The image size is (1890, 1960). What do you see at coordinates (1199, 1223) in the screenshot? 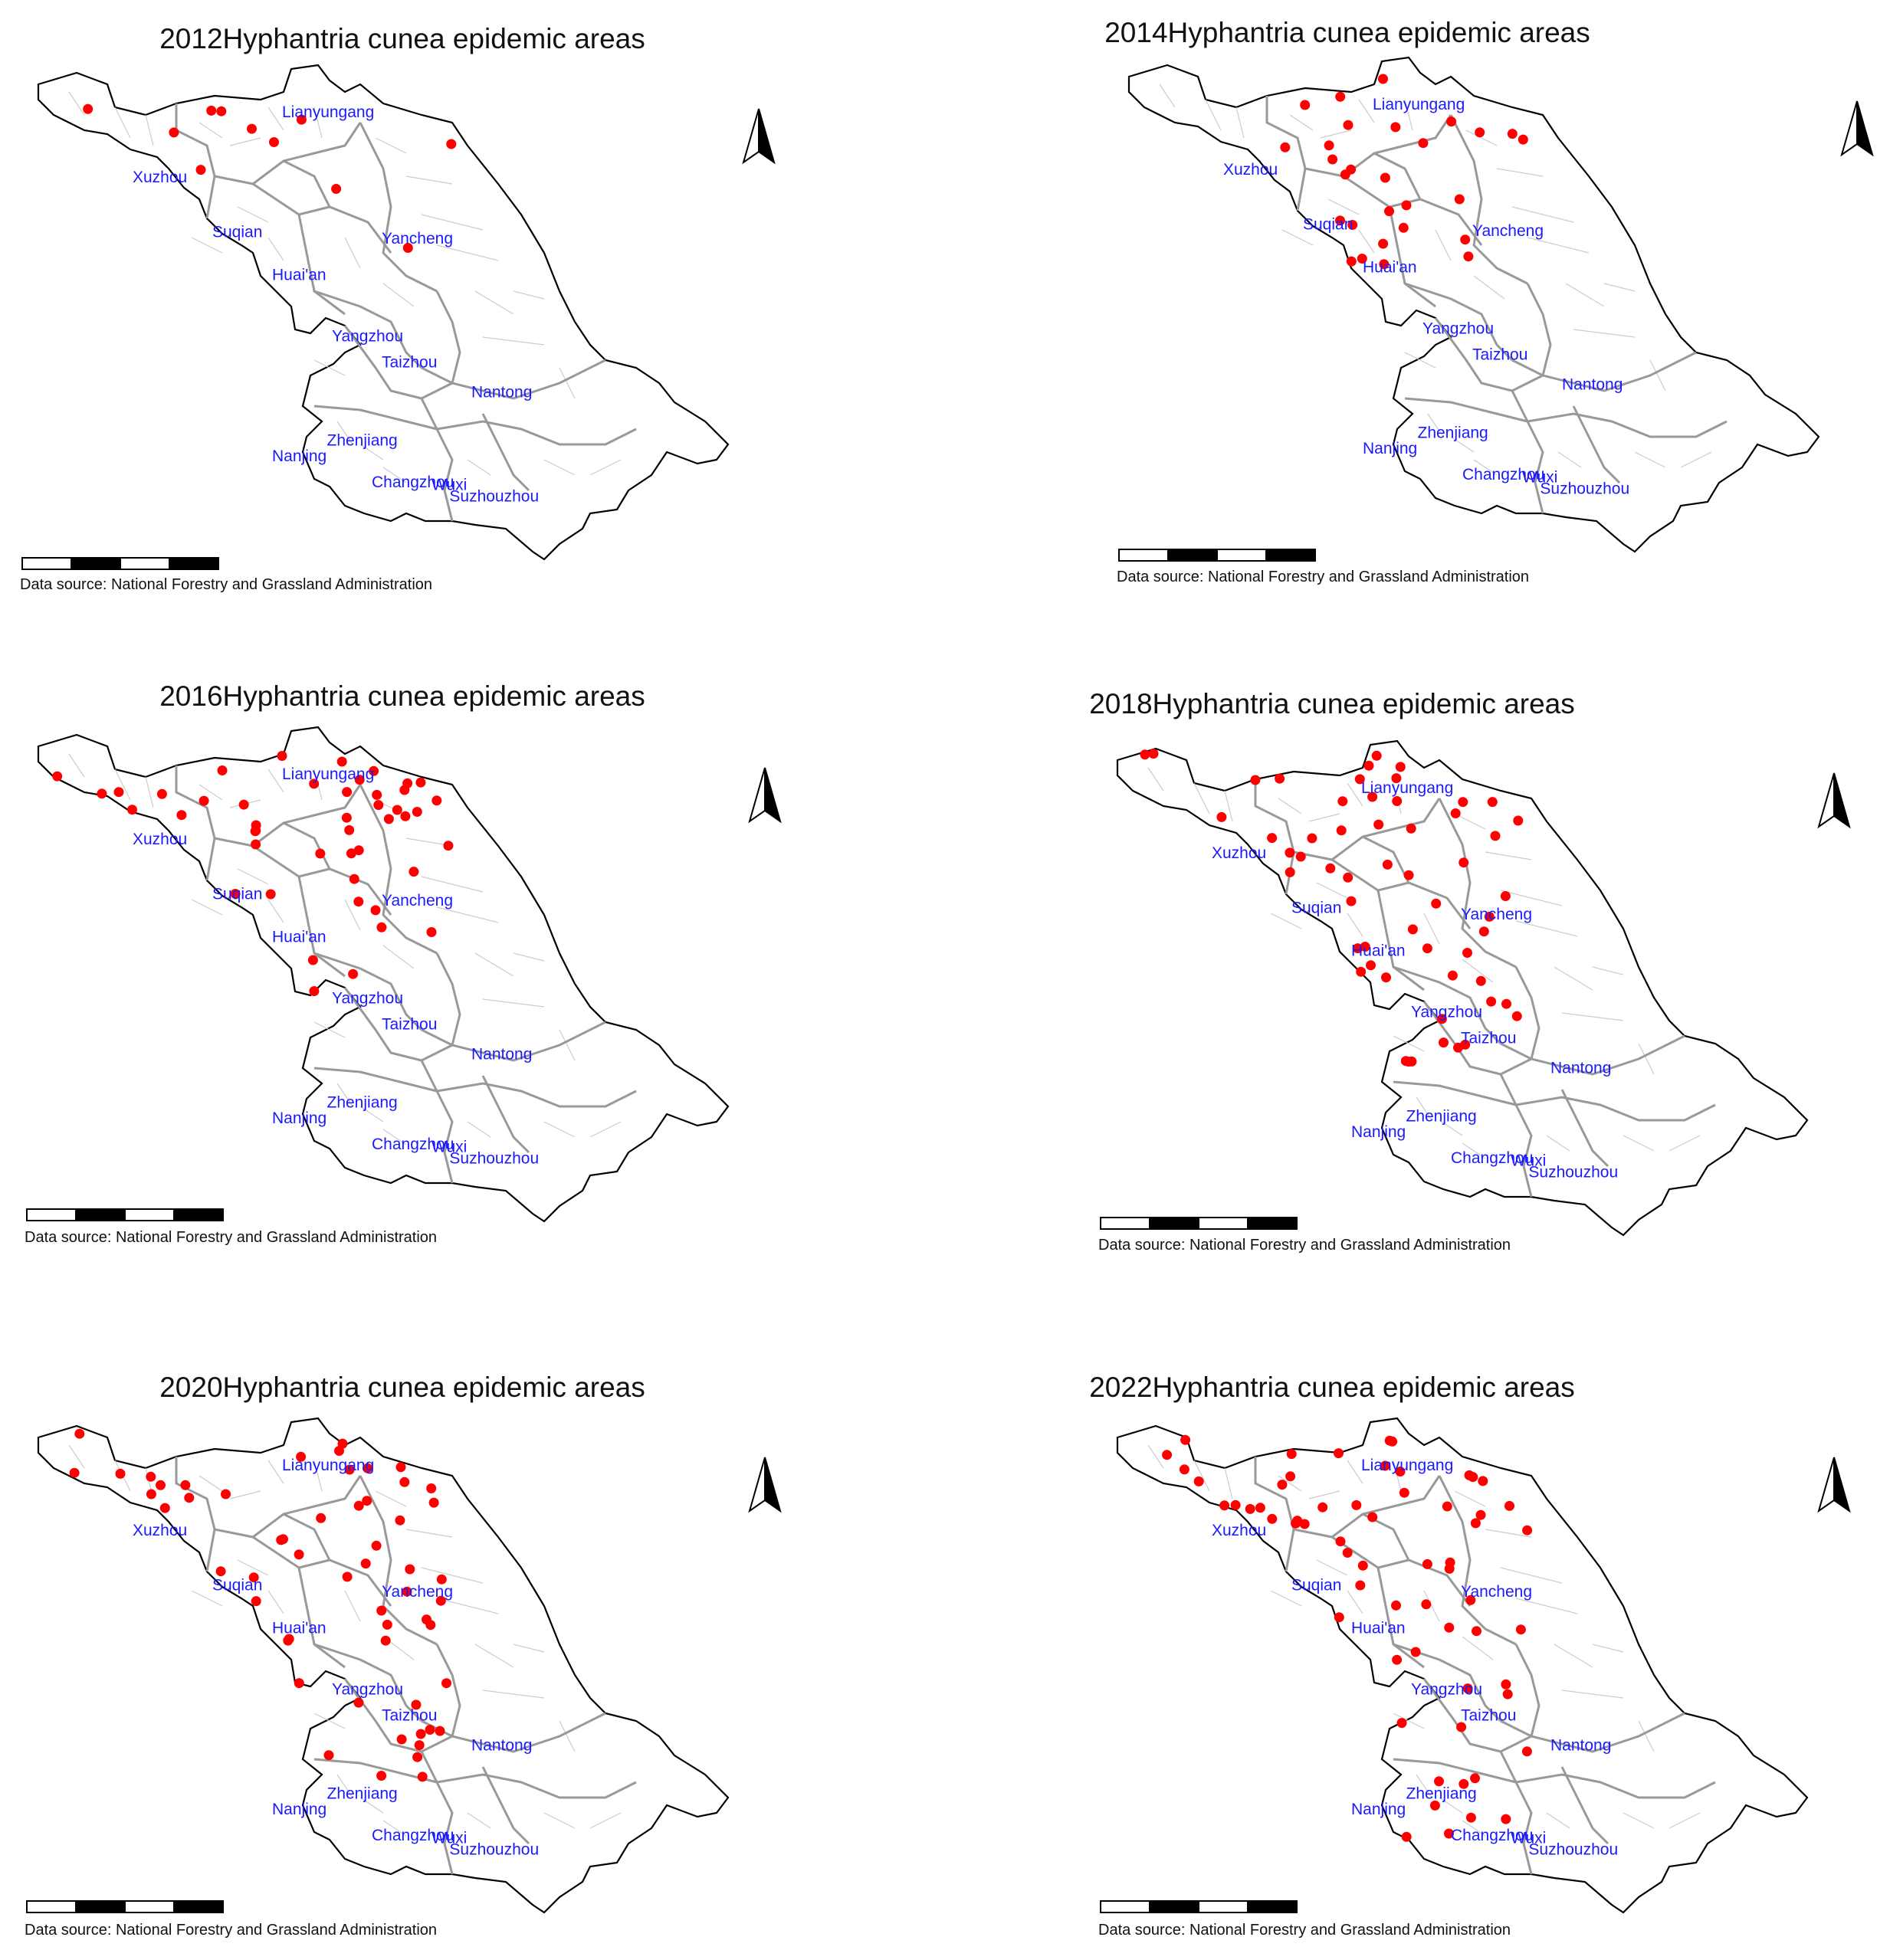
I see `scale-bar` at bounding box center [1199, 1223].